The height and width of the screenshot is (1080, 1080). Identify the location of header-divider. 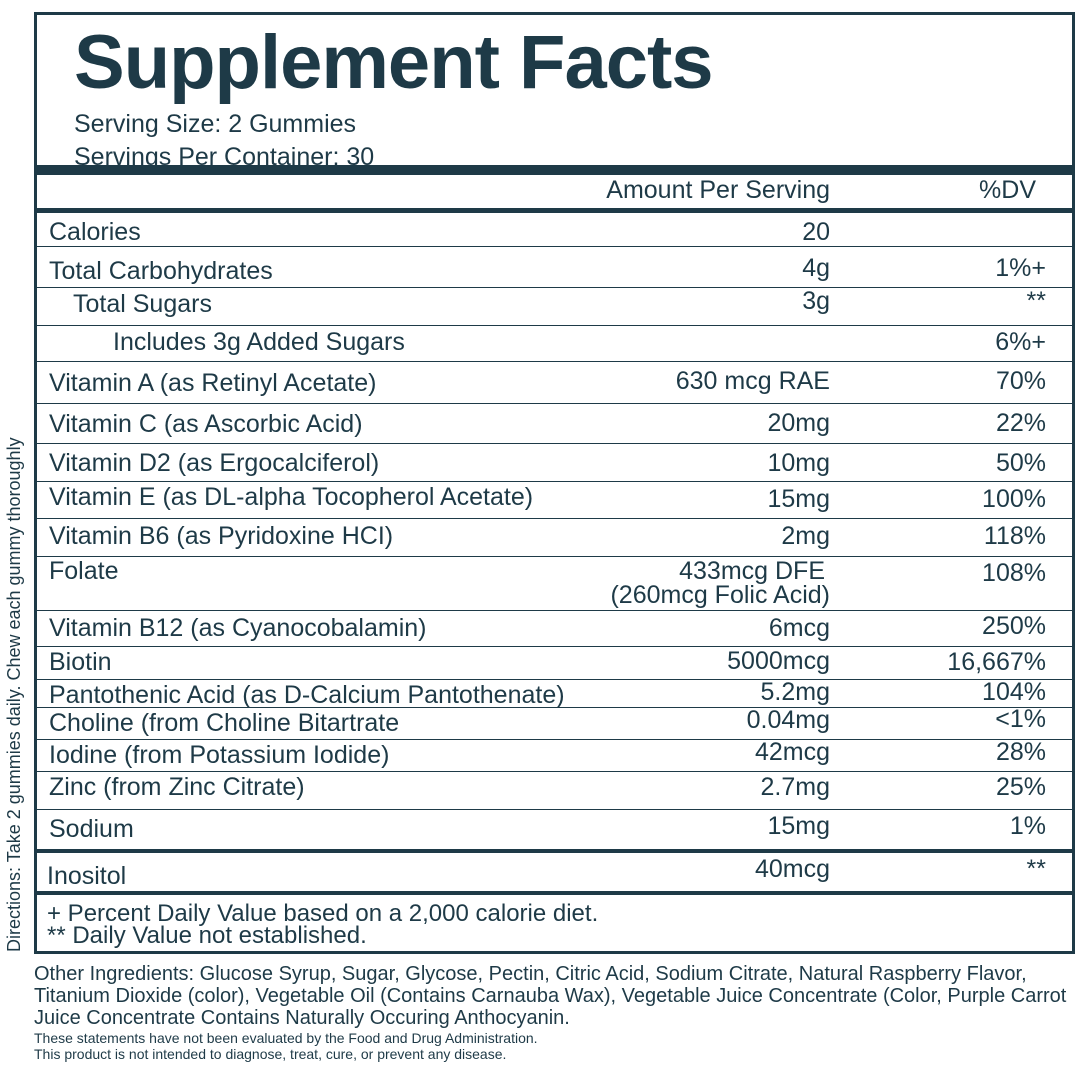
(554, 210).